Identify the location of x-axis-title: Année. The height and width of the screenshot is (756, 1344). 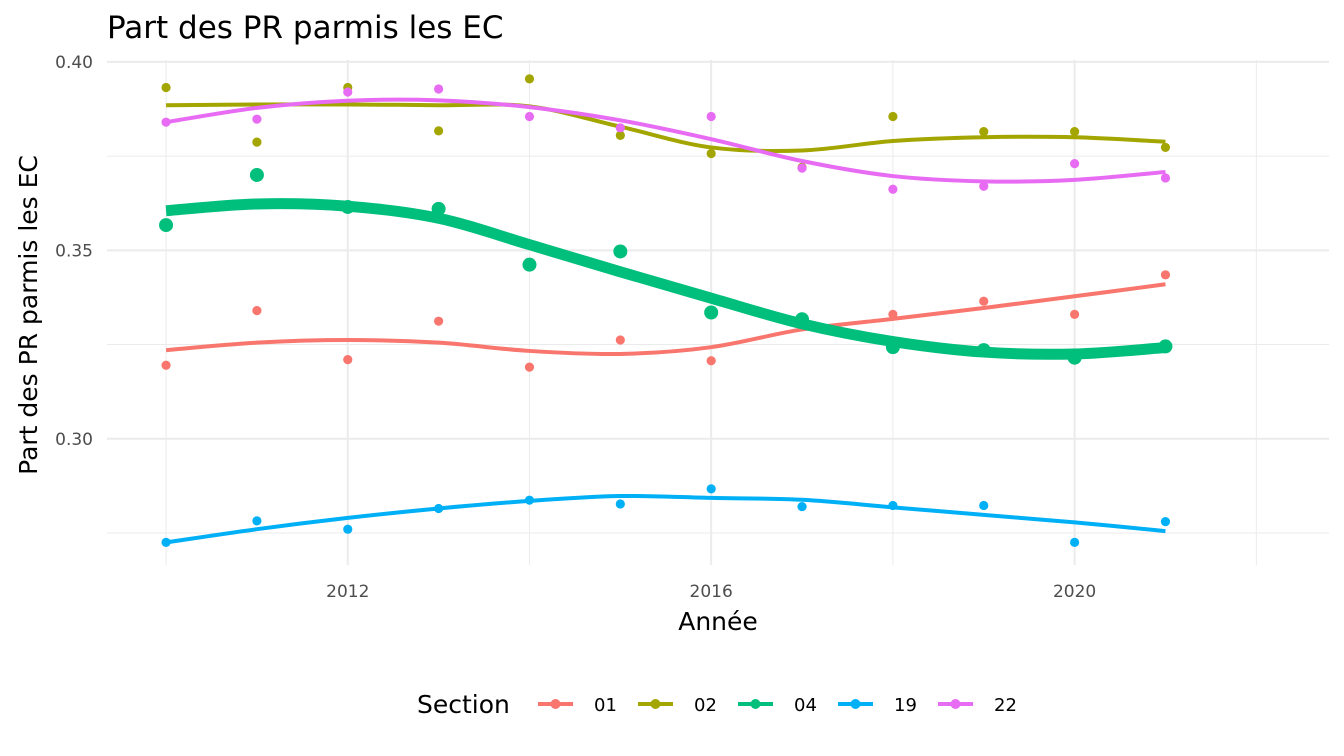
(718, 621).